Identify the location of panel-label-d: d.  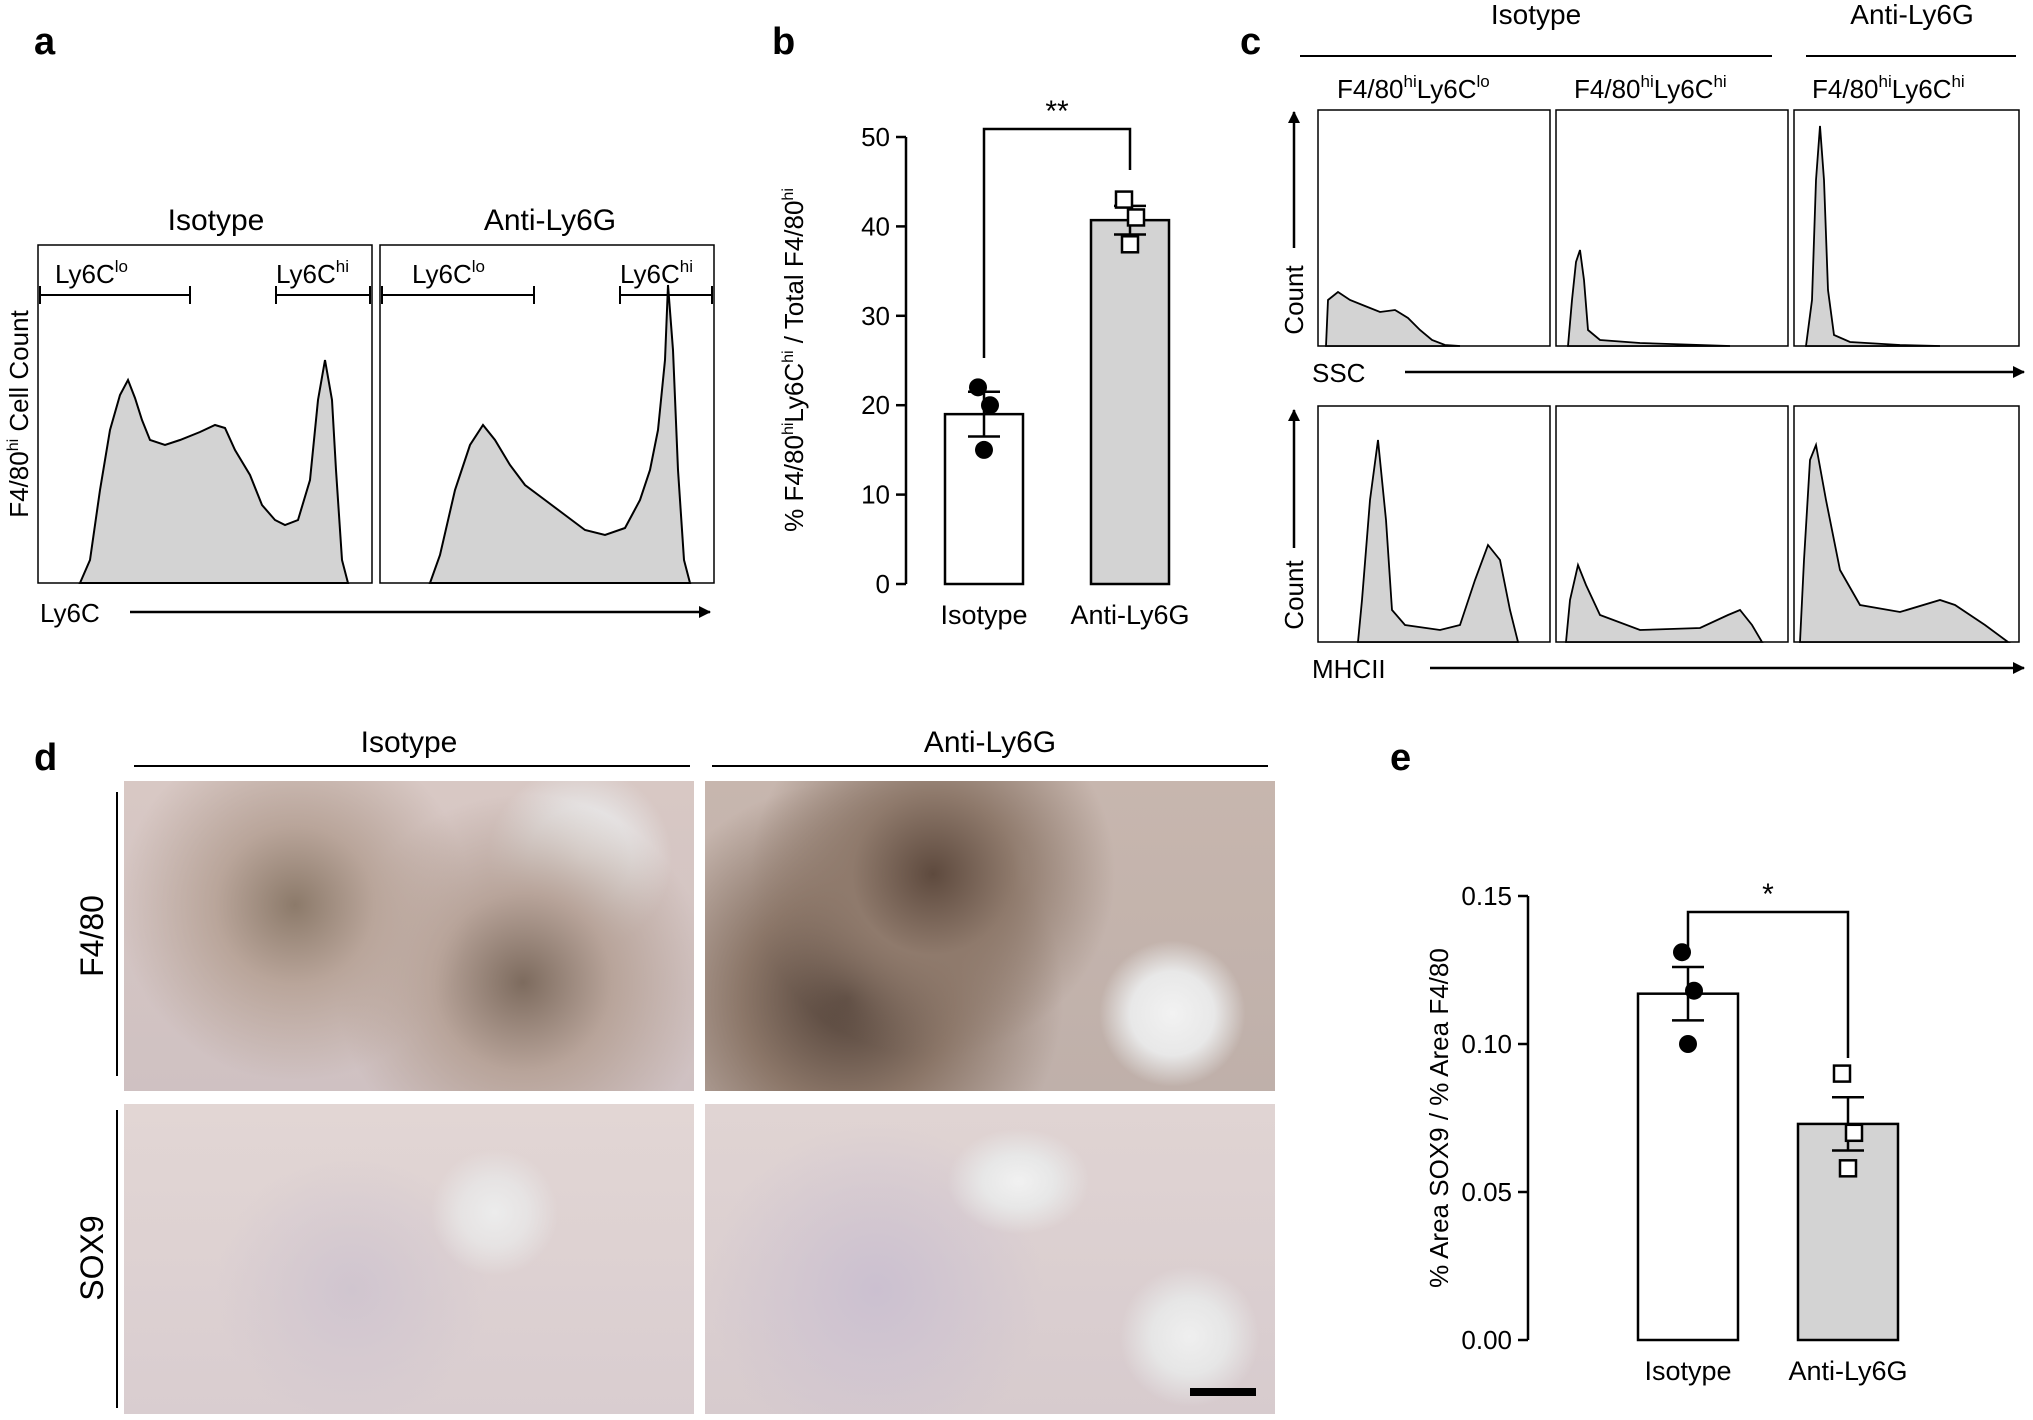
(45, 758).